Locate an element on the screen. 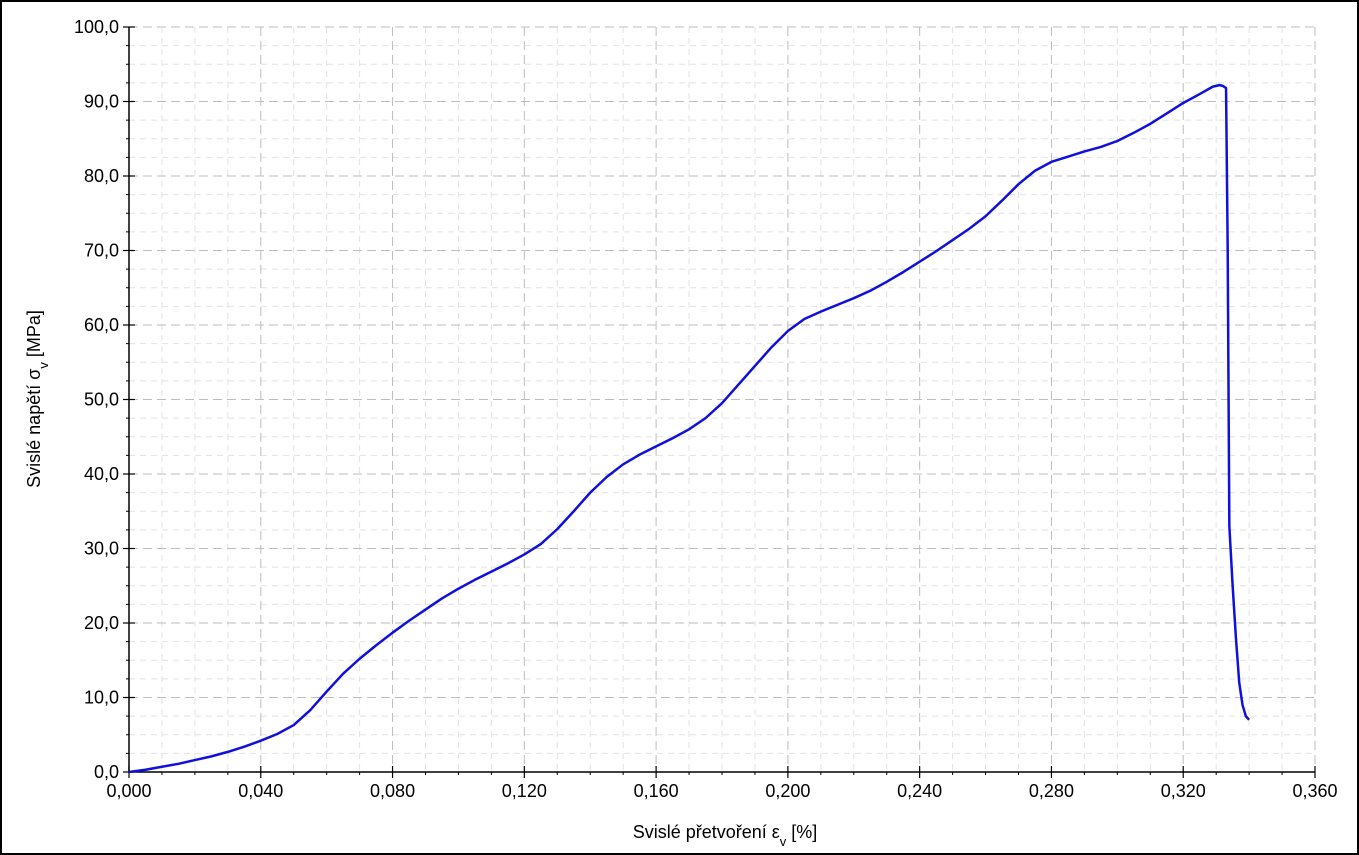 The image size is (1359, 855). x-tick-label: 0,000 is located at coordinates (128, 791).